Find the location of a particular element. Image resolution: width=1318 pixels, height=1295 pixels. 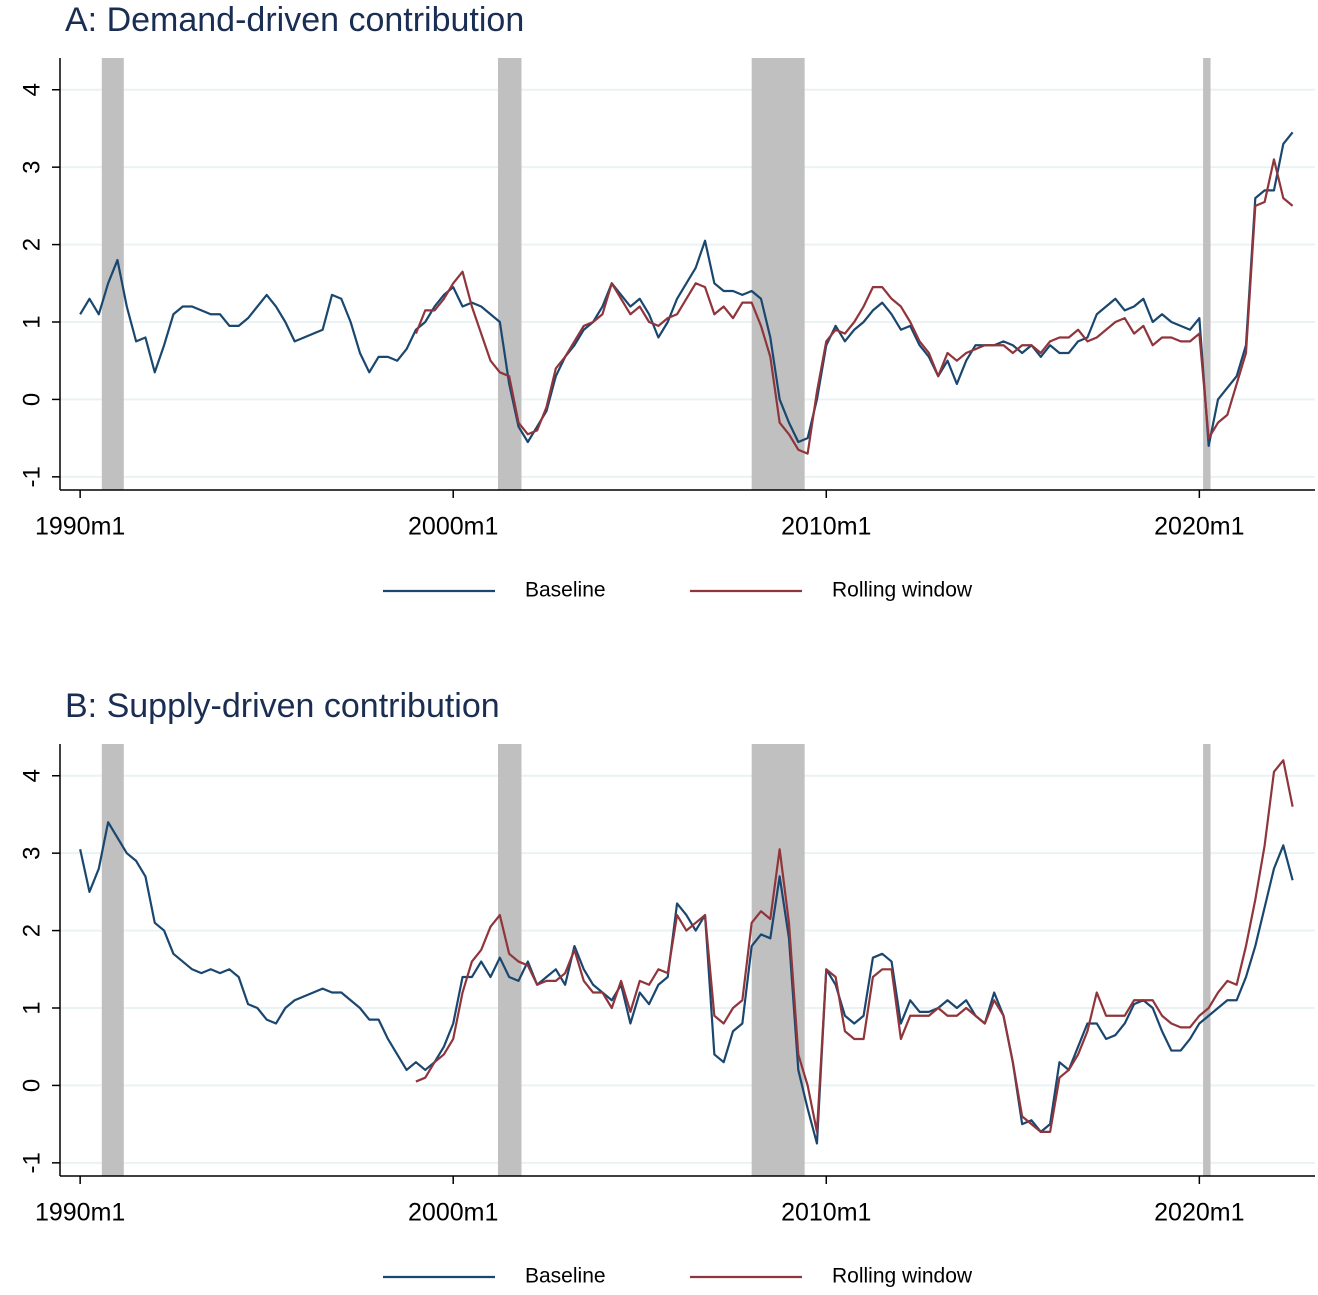

chart-title: A: Demand-driven contribution is located at coordinates (294, 20).